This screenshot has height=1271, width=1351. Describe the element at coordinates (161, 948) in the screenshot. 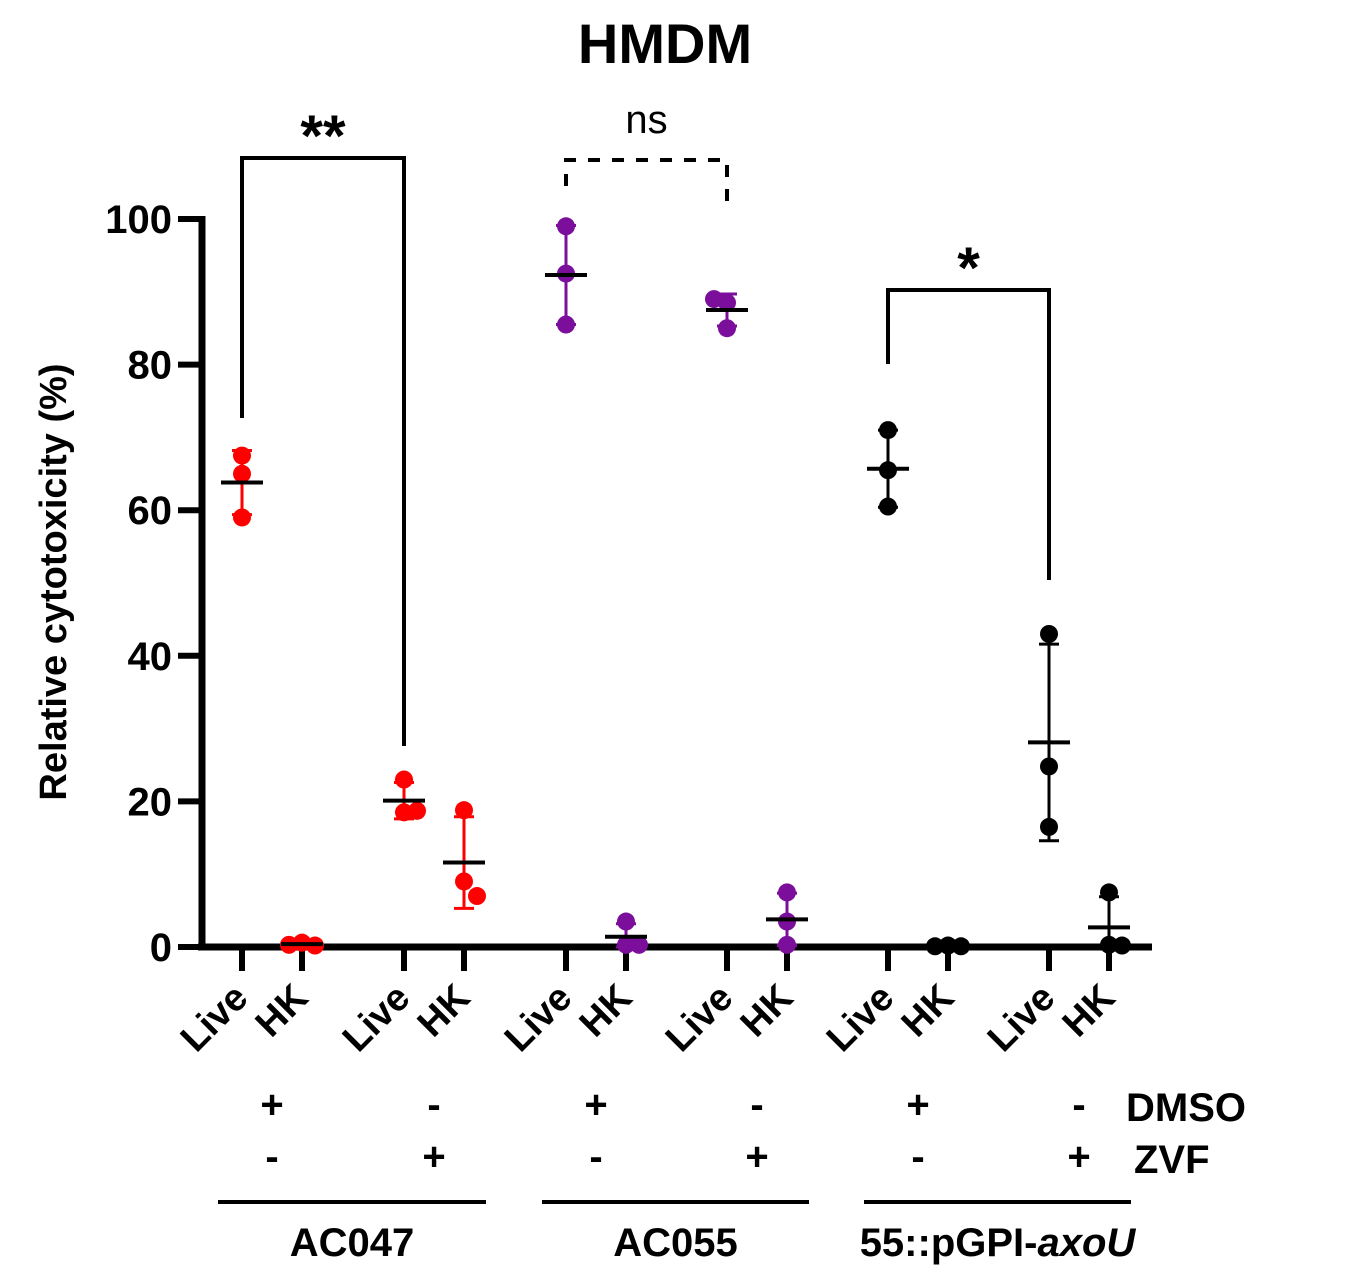

I see `y-tick-label: 0` at that location.